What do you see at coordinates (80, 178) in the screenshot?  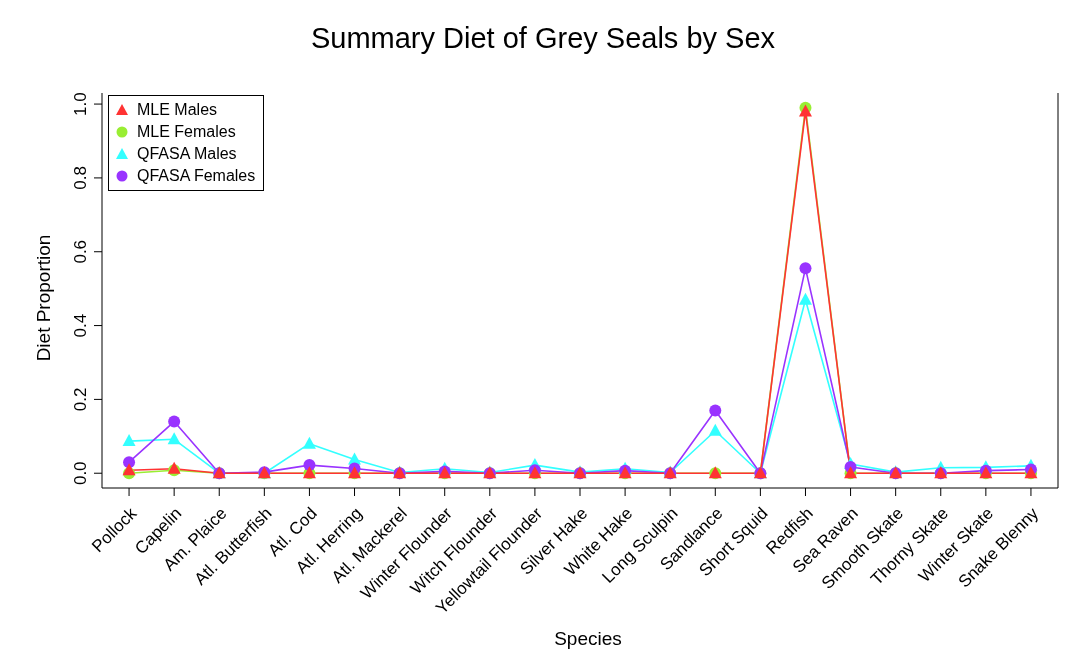 I see `y-tick-label: 0.8` at bounding box center [80, 178].